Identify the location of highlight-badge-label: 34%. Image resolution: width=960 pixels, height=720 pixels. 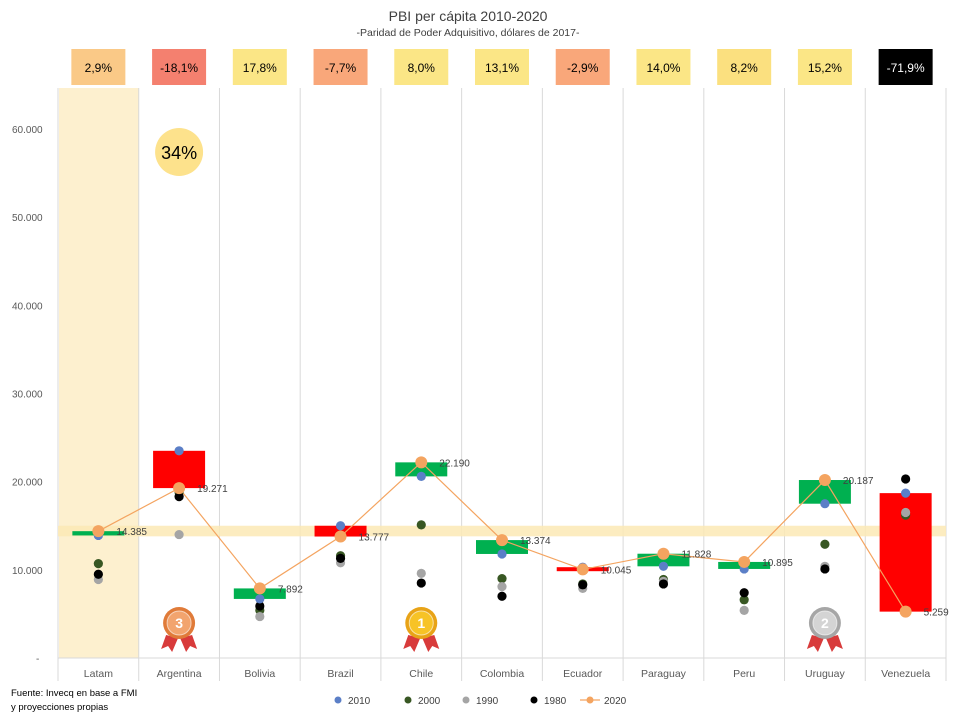
(179, 153).